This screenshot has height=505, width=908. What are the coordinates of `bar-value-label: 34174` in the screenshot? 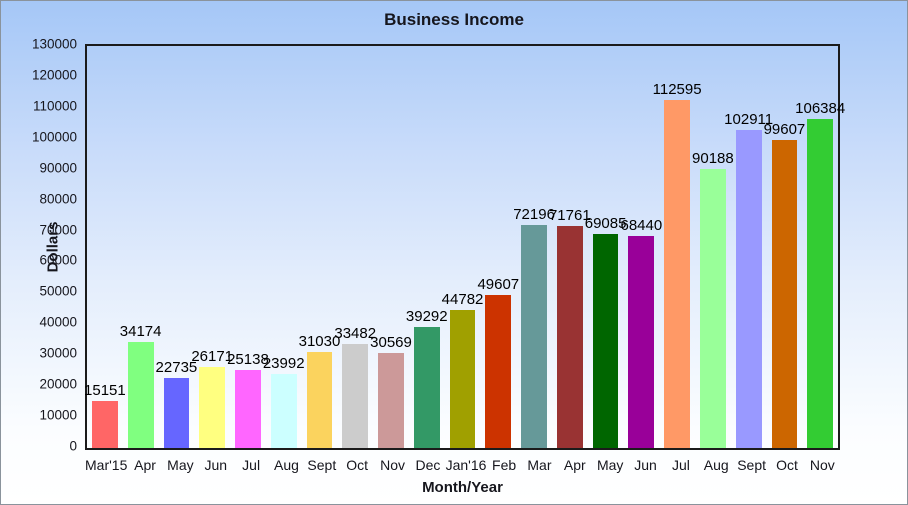 It's located at (140, 332).